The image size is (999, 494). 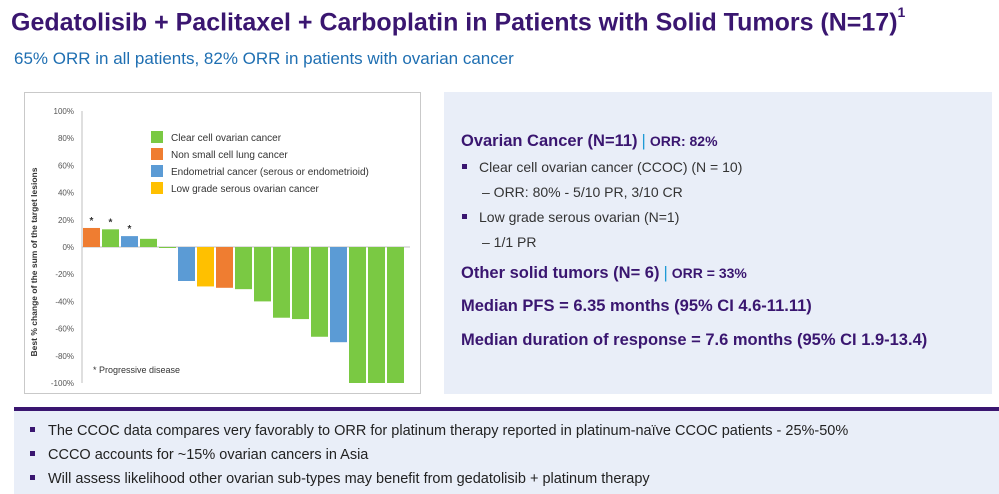 What do you see at coordinates (64, 356) in the screenshot?
I see `y-tick-label: -80%` at bounding box center [64, 356].